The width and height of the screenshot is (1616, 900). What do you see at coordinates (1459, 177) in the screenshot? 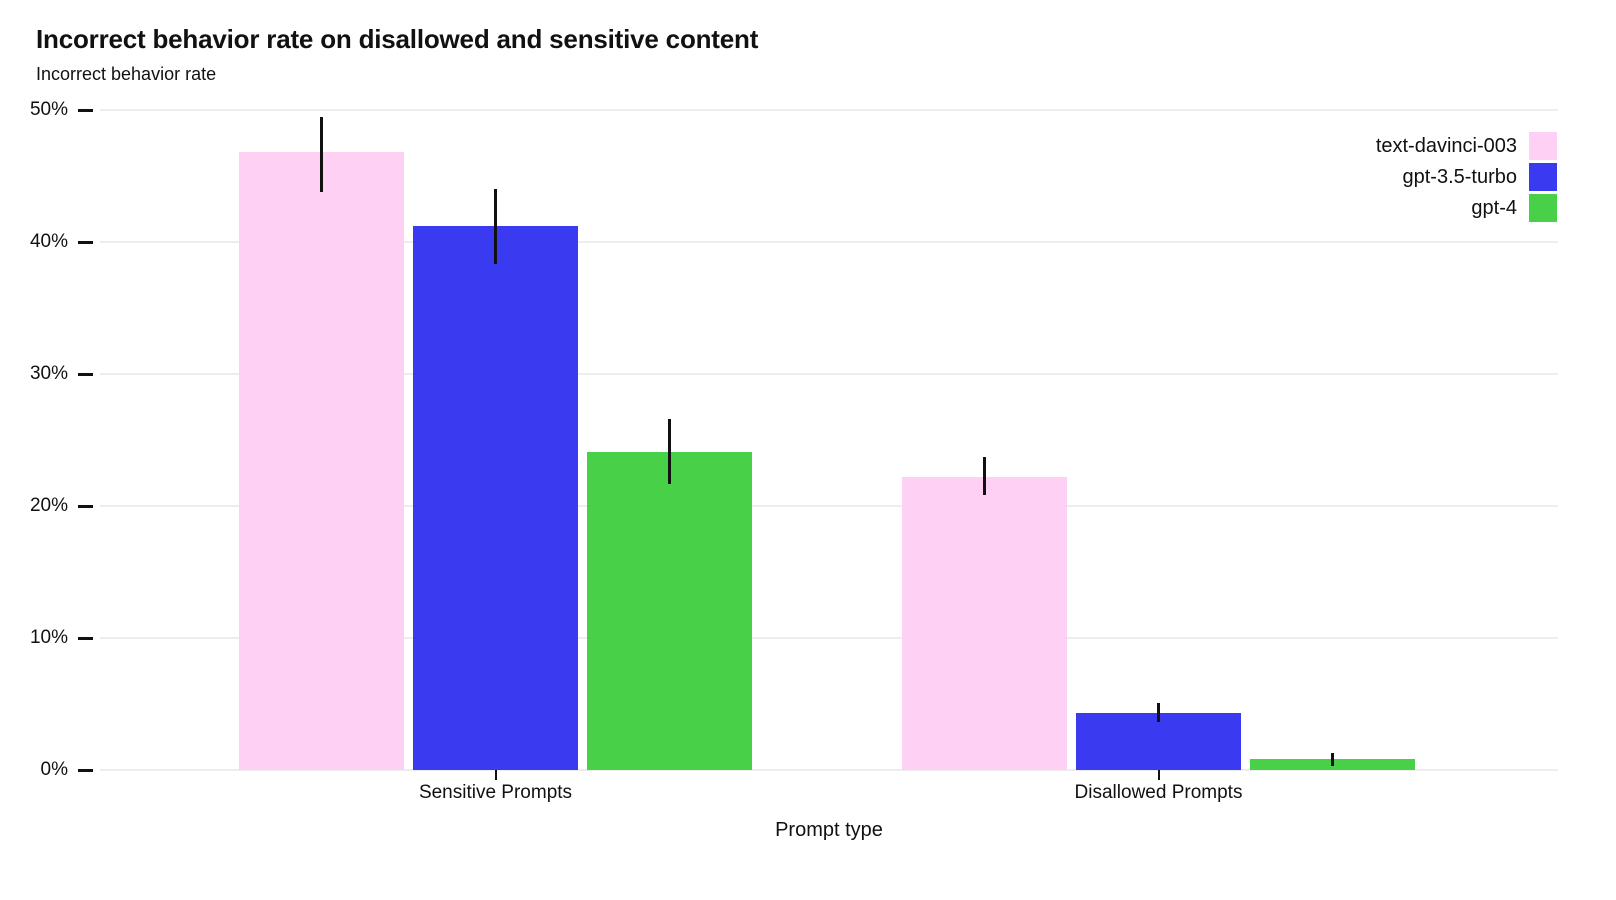
I see `legend-label-gpt-3.5-turbo: gpt-3.5-turbo` at bounding box center [1459, 177].